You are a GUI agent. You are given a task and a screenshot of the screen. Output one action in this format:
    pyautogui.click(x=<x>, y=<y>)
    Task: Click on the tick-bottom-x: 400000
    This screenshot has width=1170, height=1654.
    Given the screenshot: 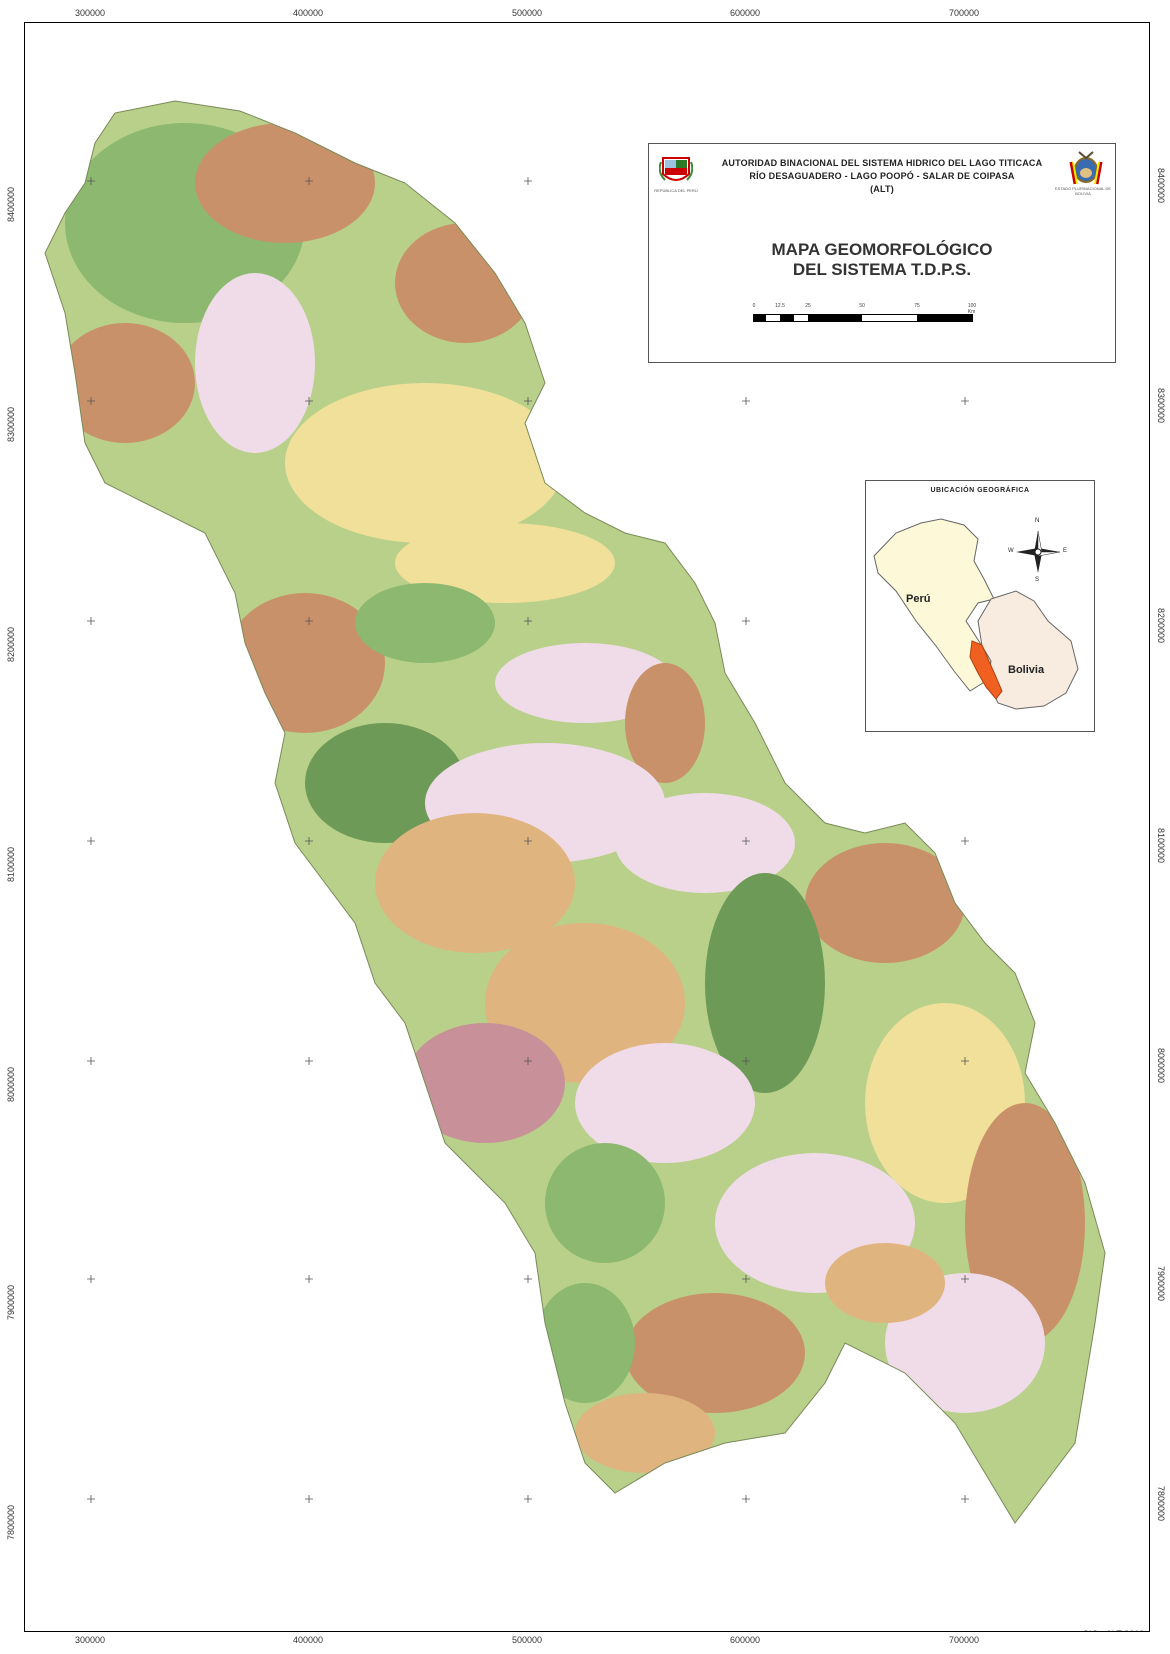 What is the action you would take?
    pyautogui.click(x=308, y=1640)
    